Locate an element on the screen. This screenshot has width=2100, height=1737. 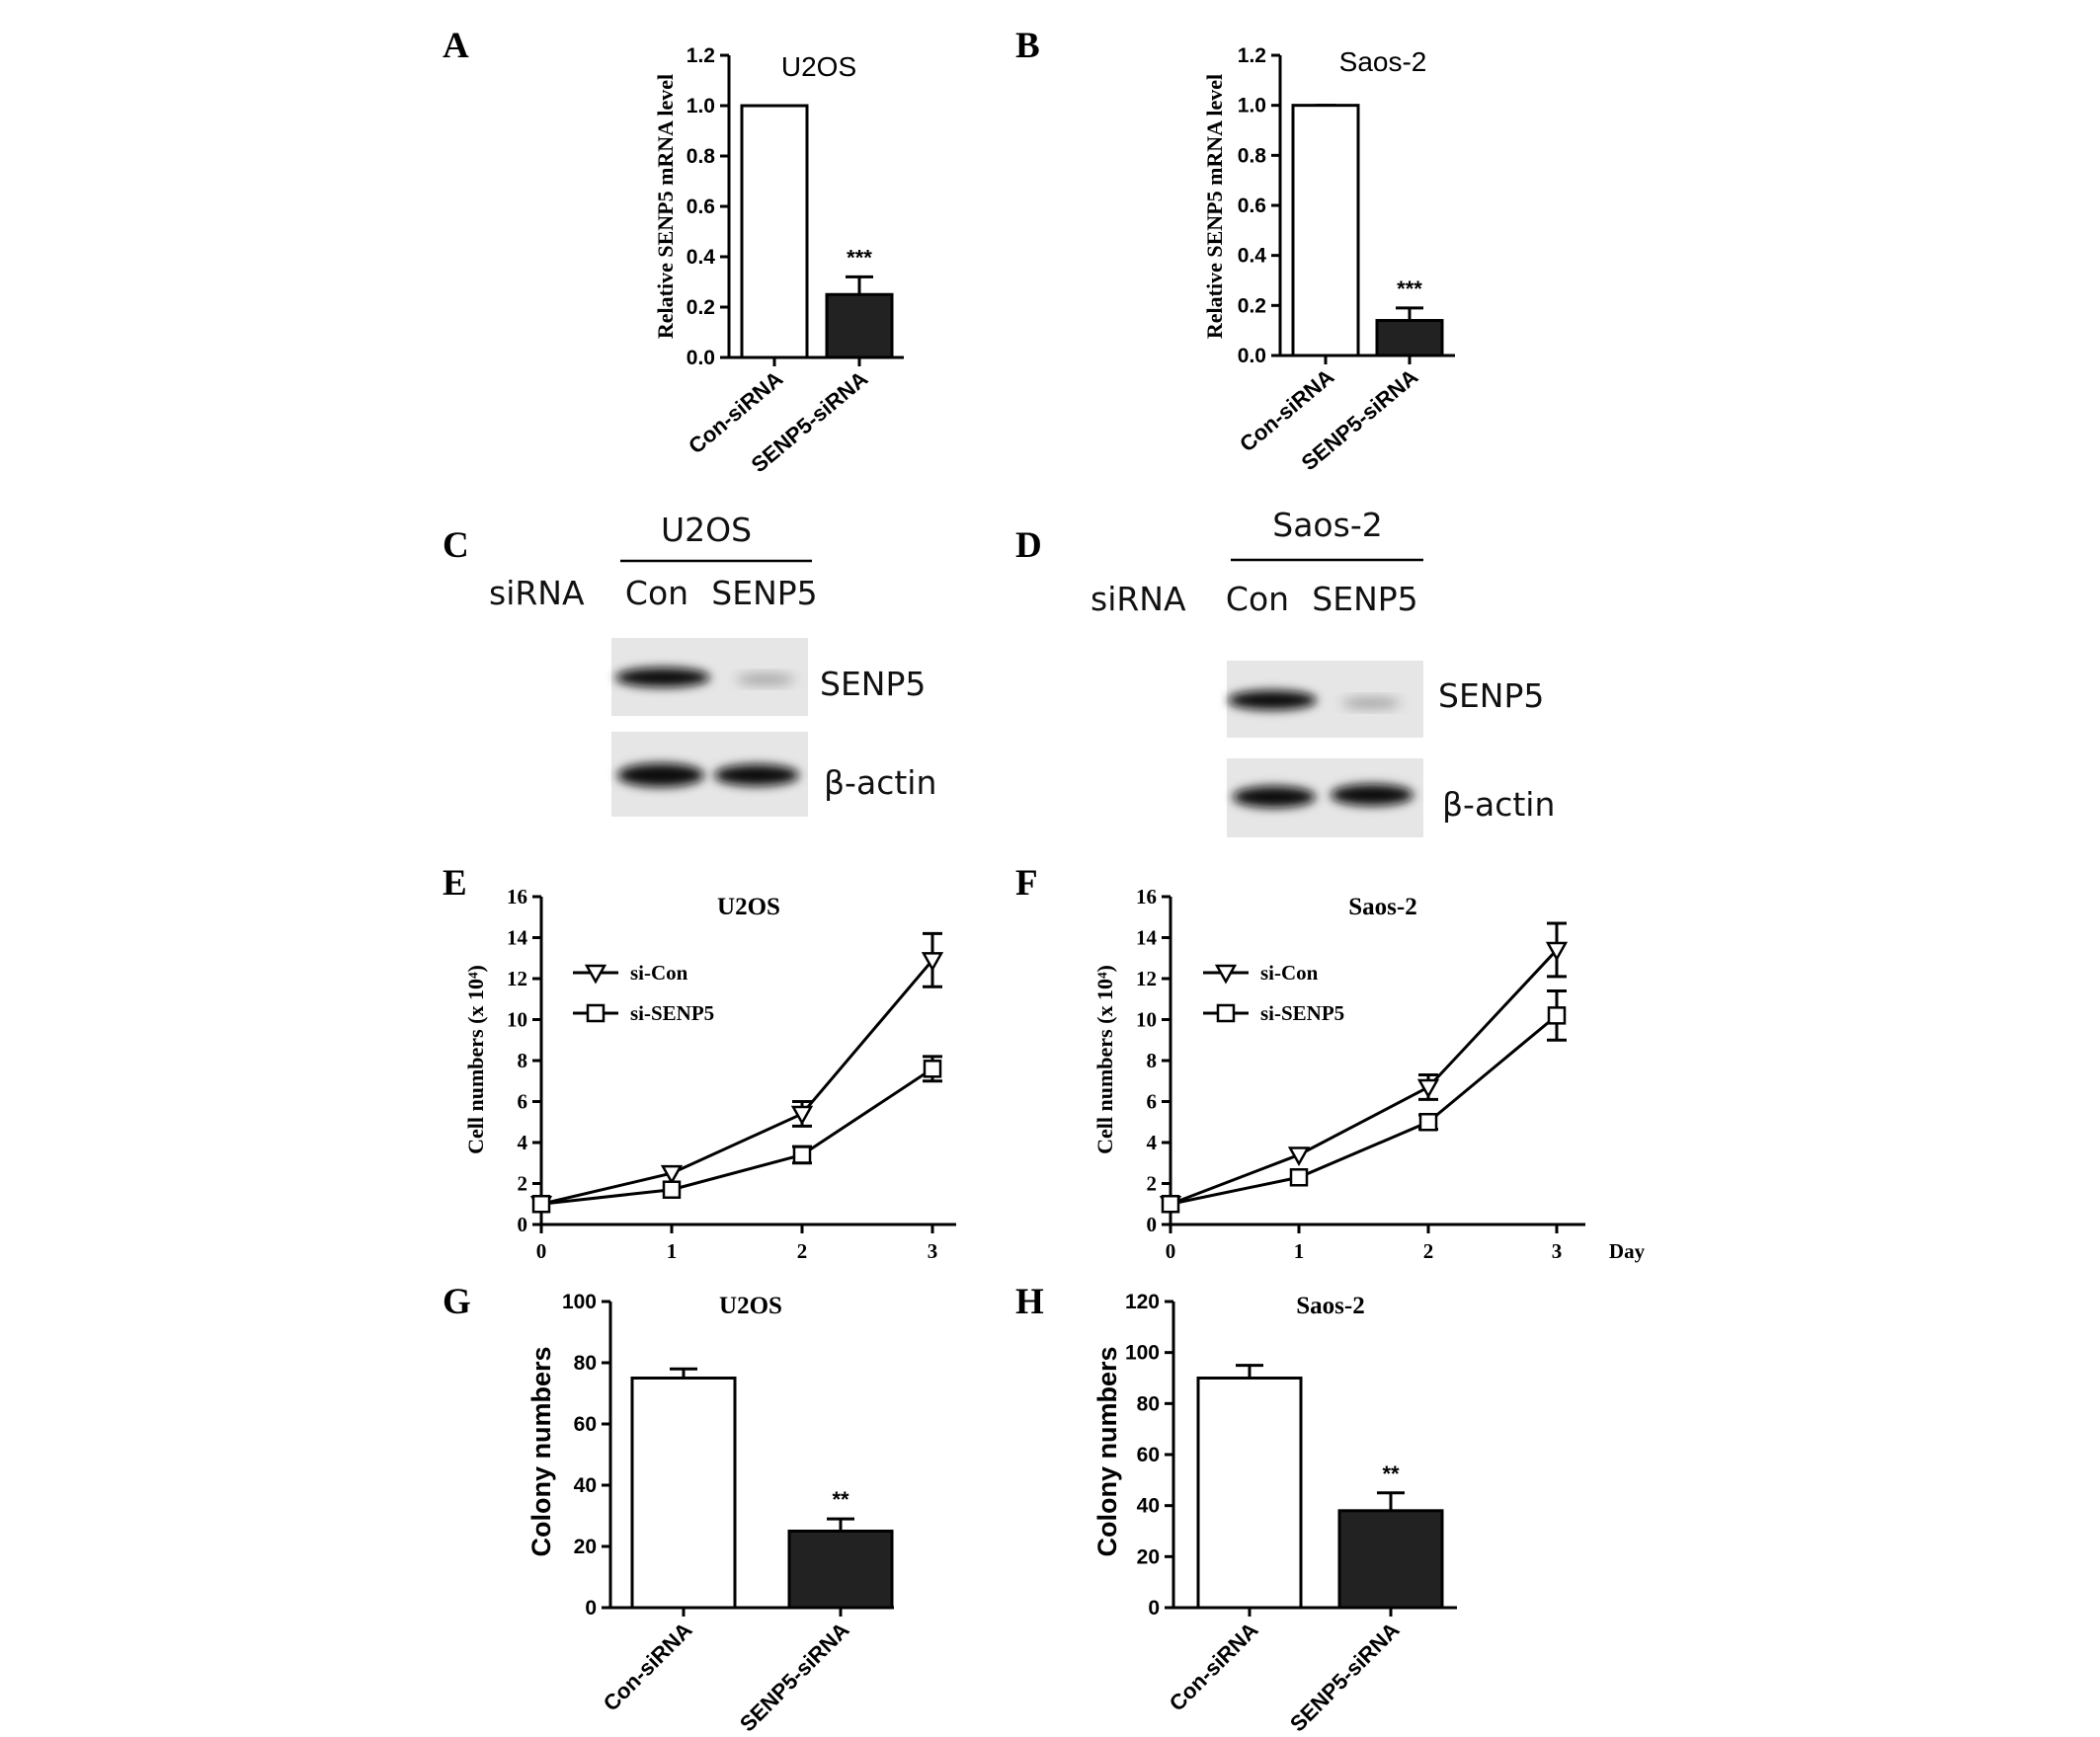
y-tick-label: 100 is located at coordinates (1142, 1353).